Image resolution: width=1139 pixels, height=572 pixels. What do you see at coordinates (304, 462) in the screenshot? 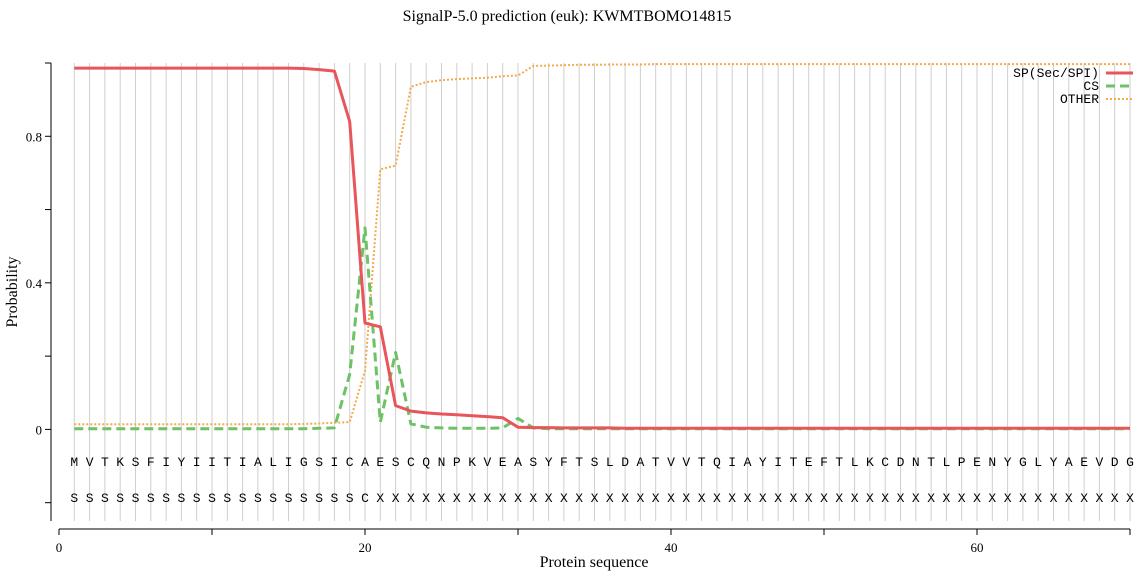
I see `sequence-residue: G` at bounding box center [304, 462].